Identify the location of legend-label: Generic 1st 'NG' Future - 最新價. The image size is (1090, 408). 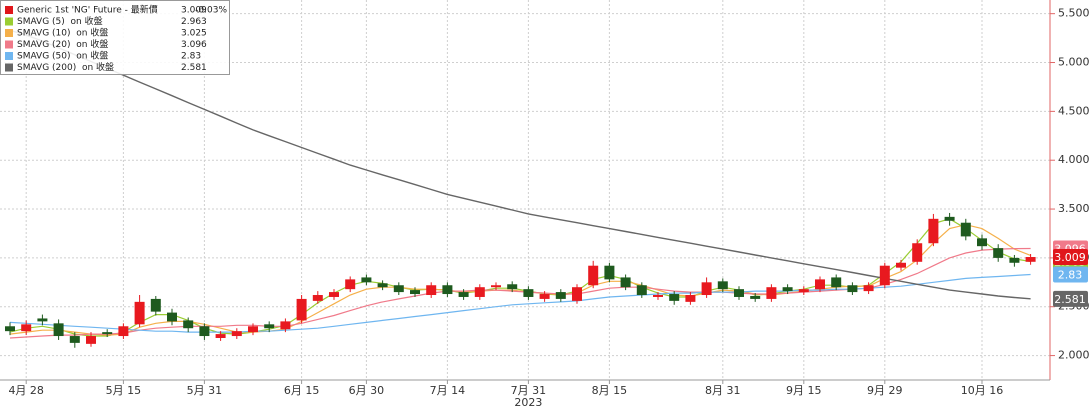
(87, 10).